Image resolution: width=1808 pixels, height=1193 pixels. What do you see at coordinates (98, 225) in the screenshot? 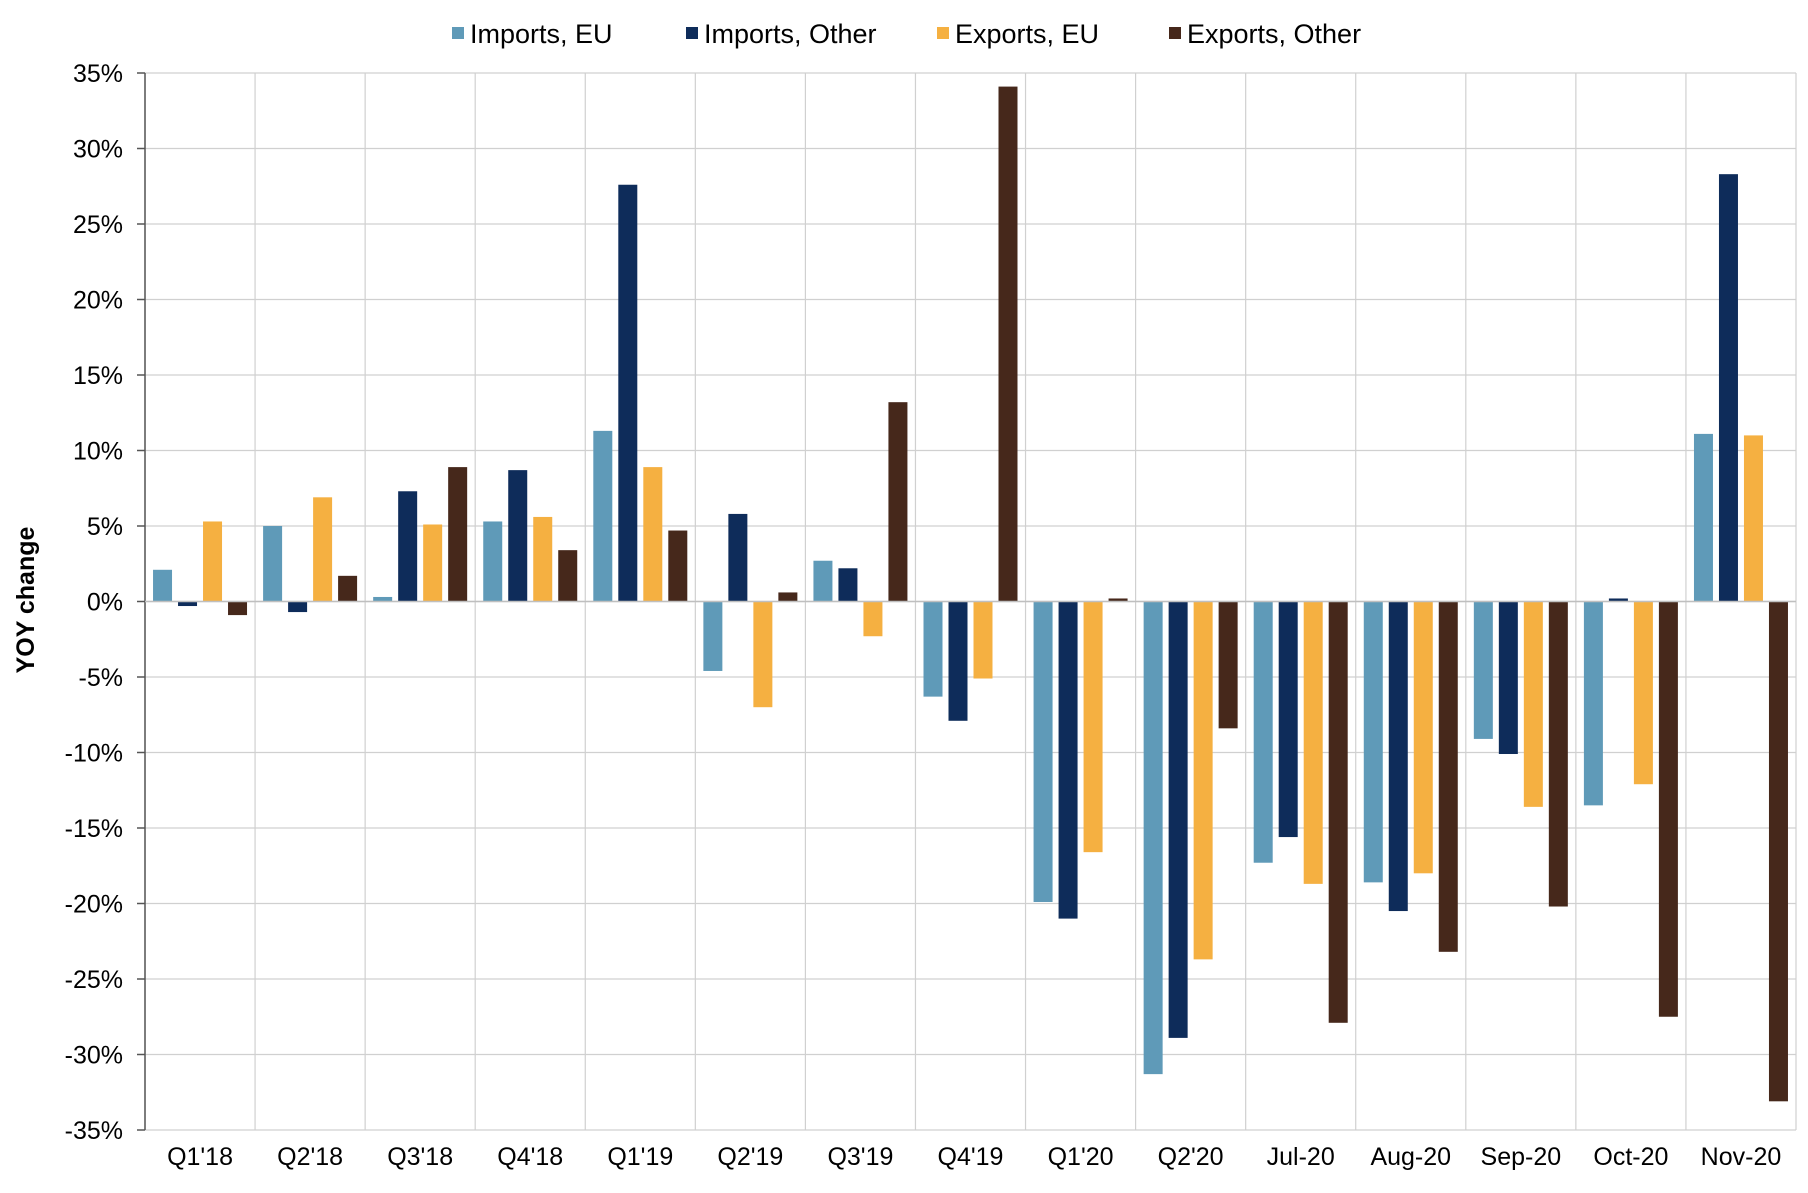
I see `y-tick-label: 25%` at bounding box center [98, 225].